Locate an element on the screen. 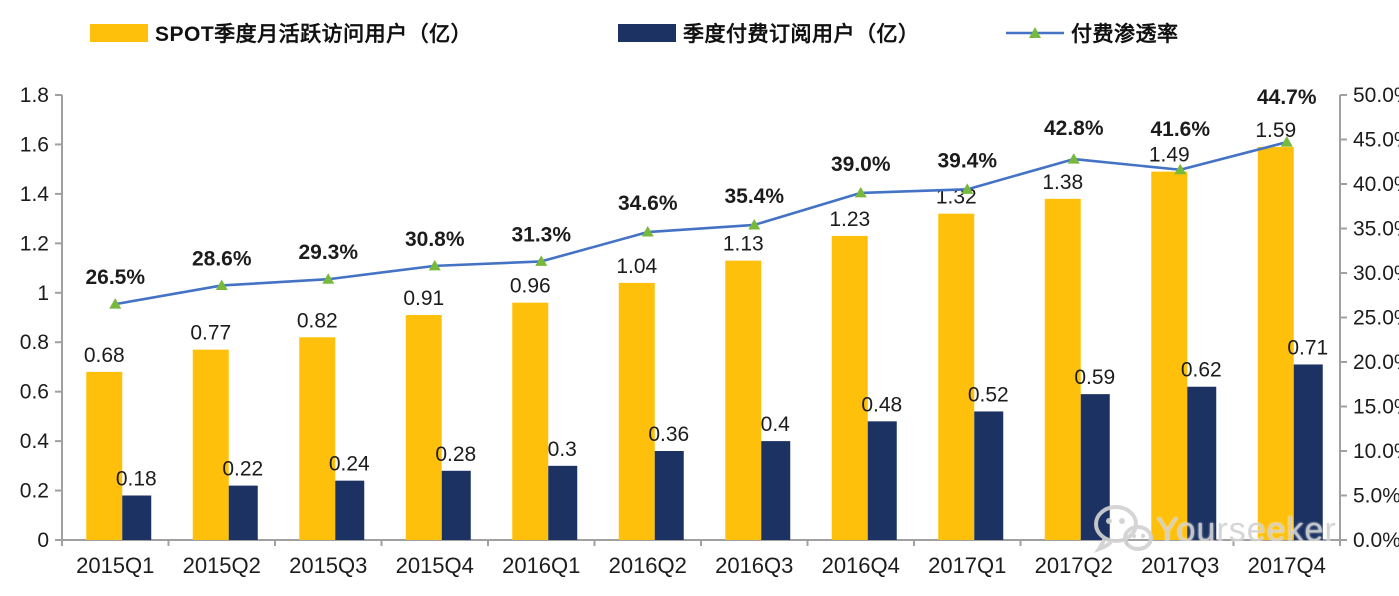 The width and height of the screenshot is (1399, 596). penetration-point-label: 41.6% is located at coordinates (1180, 129).